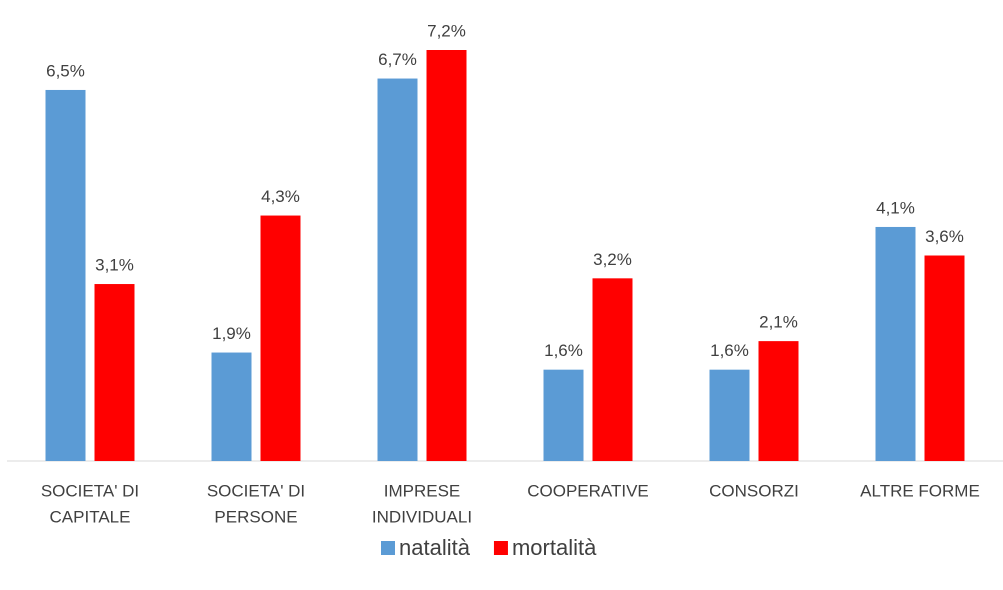 The image size is (1003, 590). Describe the element at coordinates (920, 490) in the screenshot. I see `x-tick-label: ALTRE FORME` at that location.